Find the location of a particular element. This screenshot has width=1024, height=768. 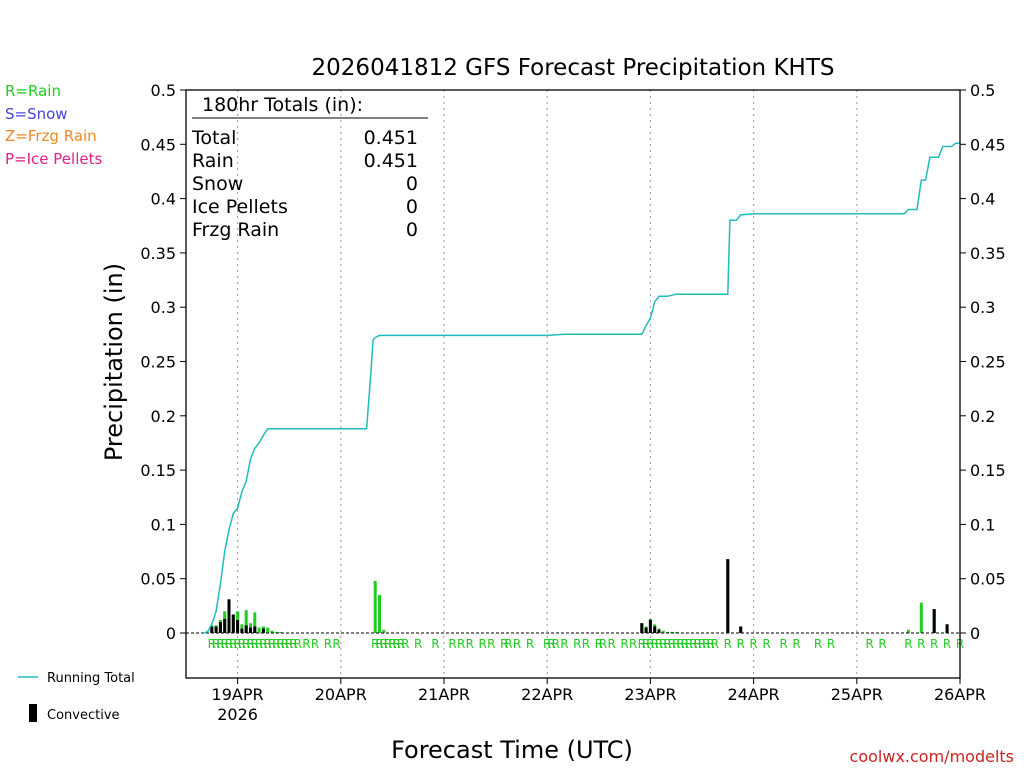

totals-value-total: 0.451 is located at coordinates (391, 138).